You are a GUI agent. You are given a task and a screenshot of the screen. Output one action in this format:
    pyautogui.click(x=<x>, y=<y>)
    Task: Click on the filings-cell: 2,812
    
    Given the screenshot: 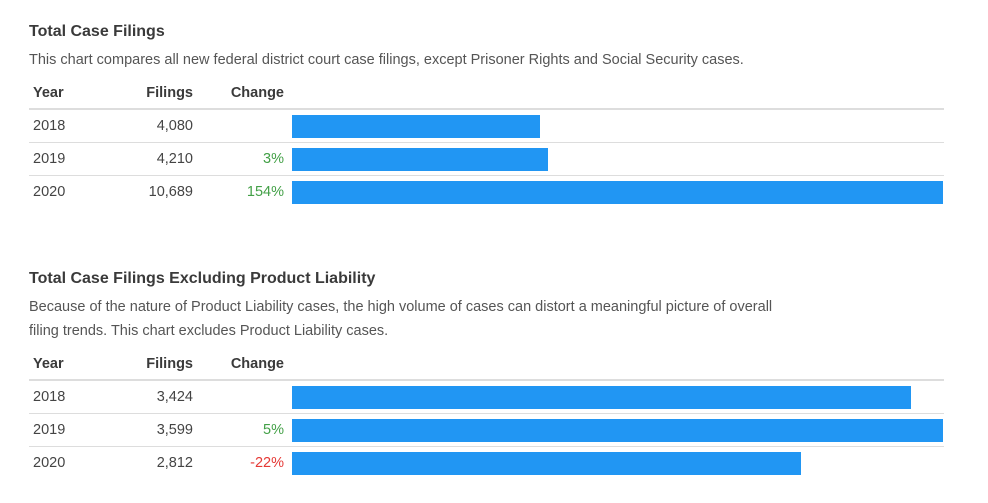 What is the action you would take?
    pyautogui.click(x=174, y=463)
    